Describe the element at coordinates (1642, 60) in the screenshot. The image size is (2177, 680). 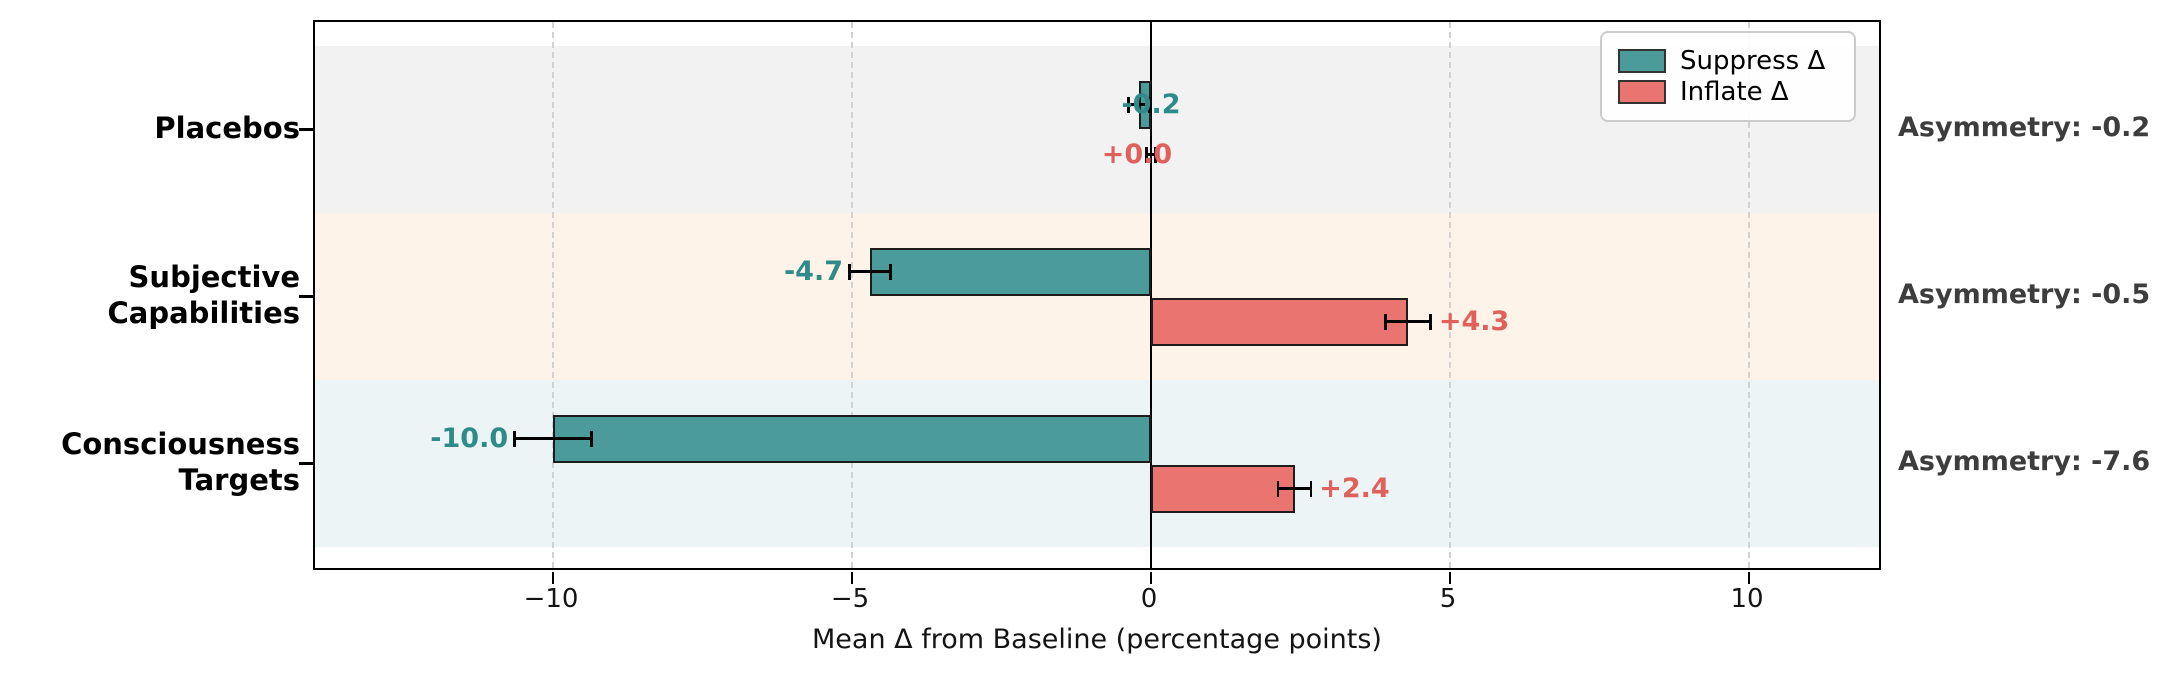
I see `legend-swatch-suppress-icon` at that location.